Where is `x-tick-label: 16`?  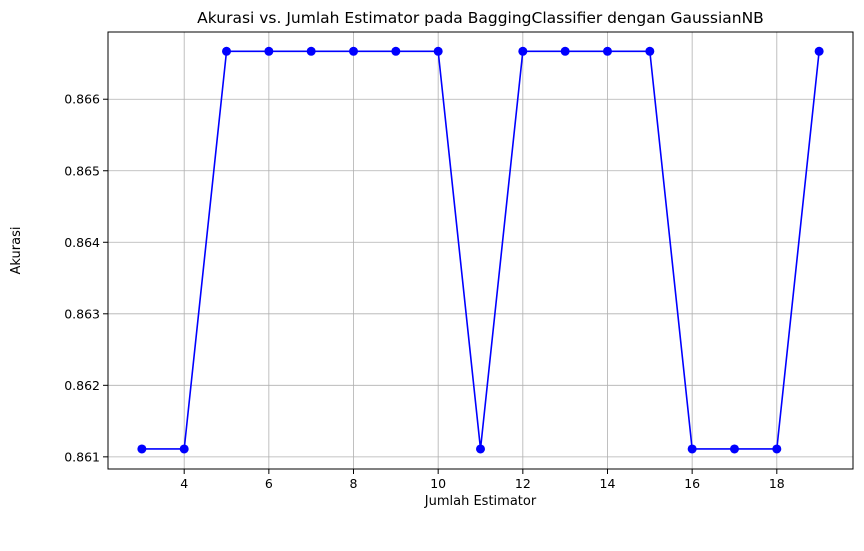
x-tick-label: 16 is located at coordinates (692, 483).